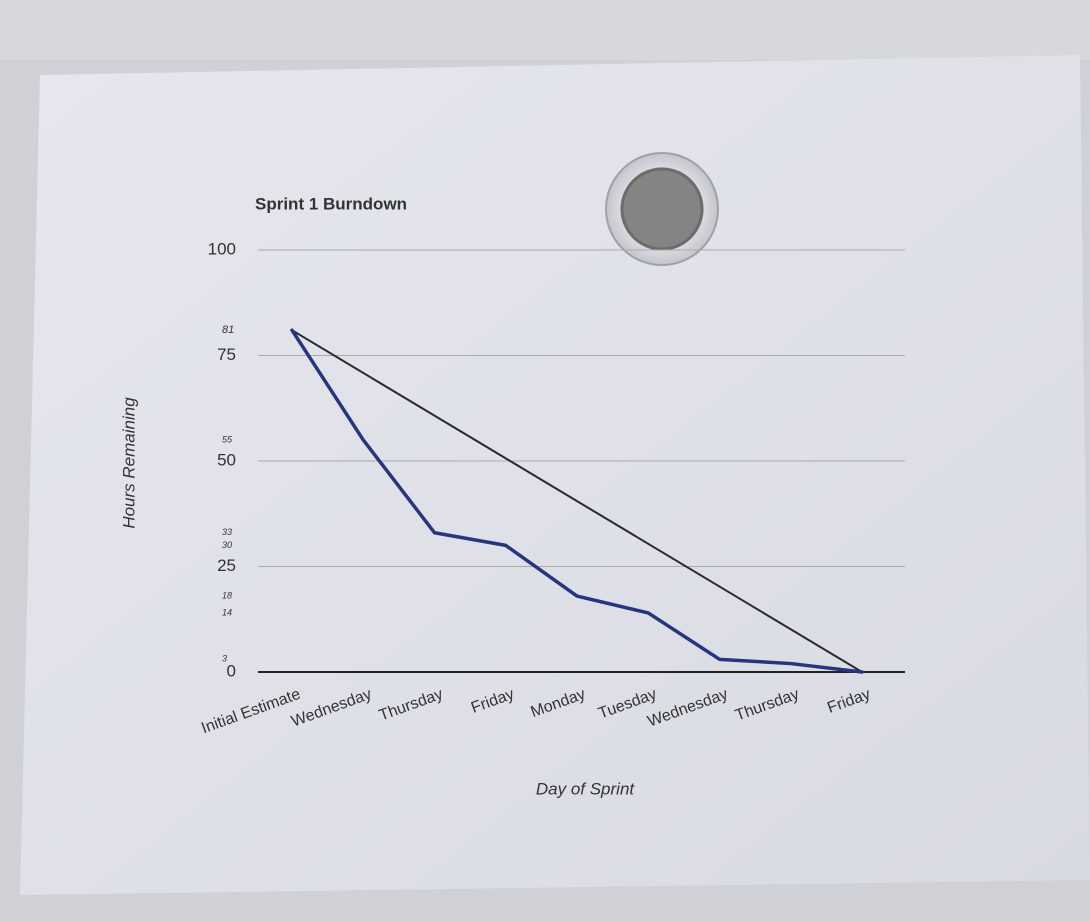  What do you see at coordinates (227, 439) in the screenshot?
I see `hand-mark: 55` at bounding box center [227, 439].